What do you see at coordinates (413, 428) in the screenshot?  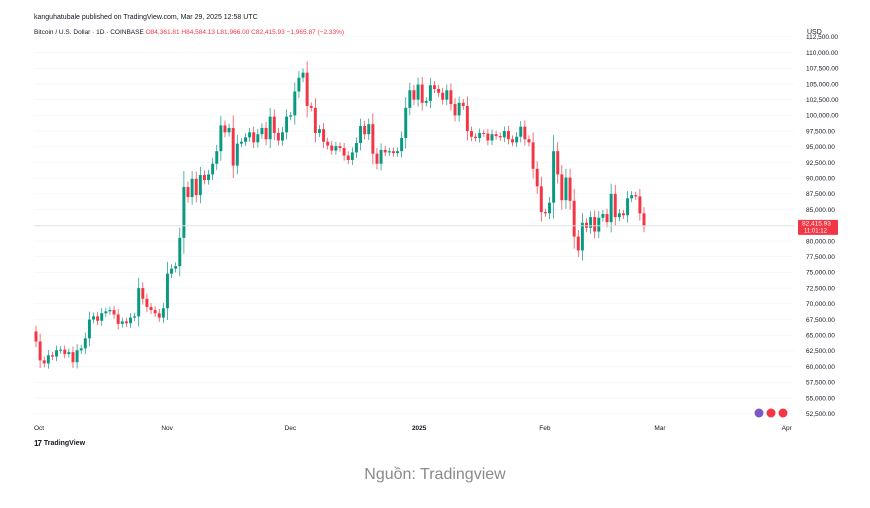 I see `time-axis: Oct Nov Dec 2025 Feb Mar Apr` at bounding box center [413, 428].